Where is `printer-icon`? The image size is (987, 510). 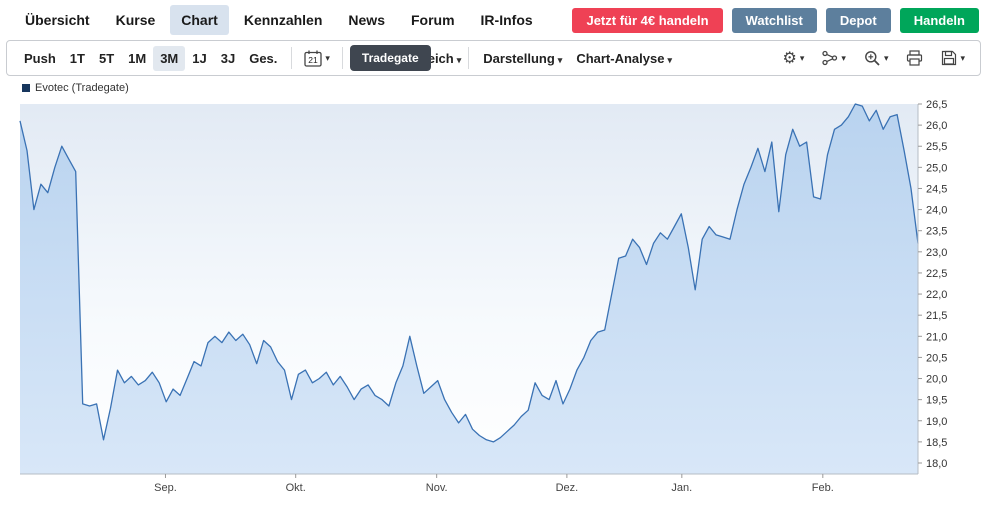
printer-icon is located at coordinates (915, 58).